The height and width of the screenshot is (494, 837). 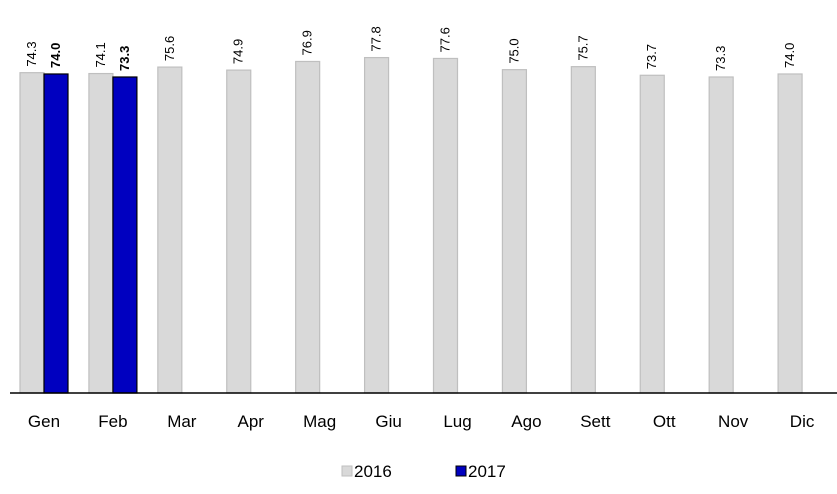 What do you see at coordinates (582, 47) in the screenshot?
I see `value-label: 75.7` at bounding box center [582, 47].